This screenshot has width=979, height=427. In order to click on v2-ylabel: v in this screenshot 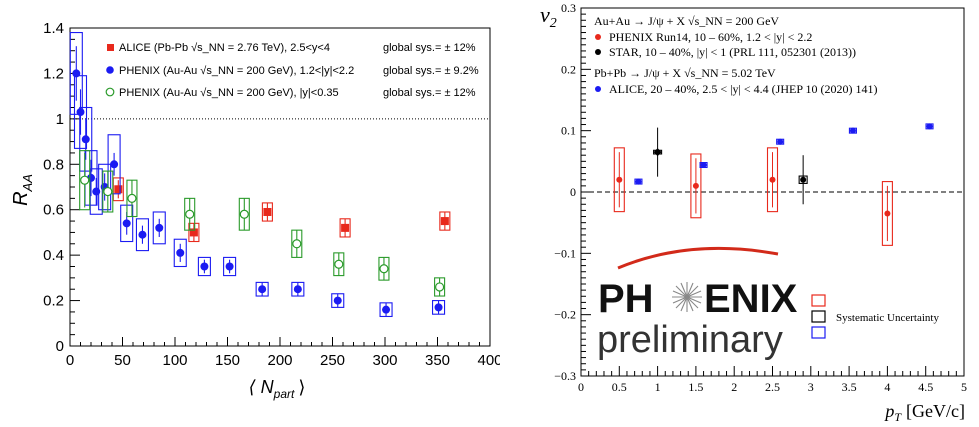, I will do `click(545, 14)`.